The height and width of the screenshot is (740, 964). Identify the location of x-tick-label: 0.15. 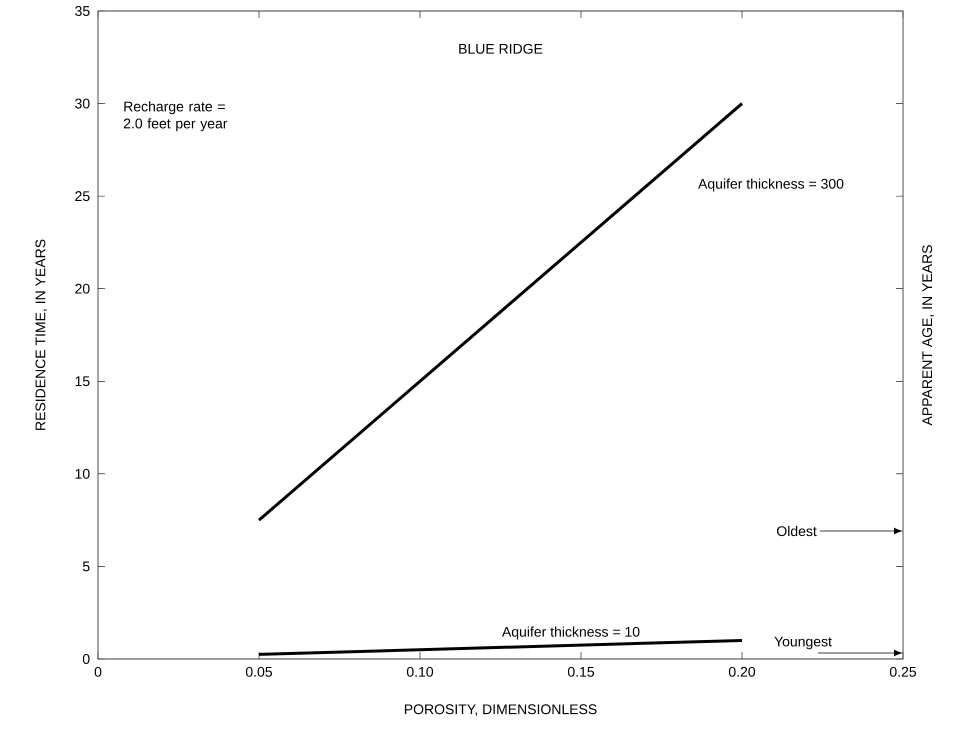
(581, 671).